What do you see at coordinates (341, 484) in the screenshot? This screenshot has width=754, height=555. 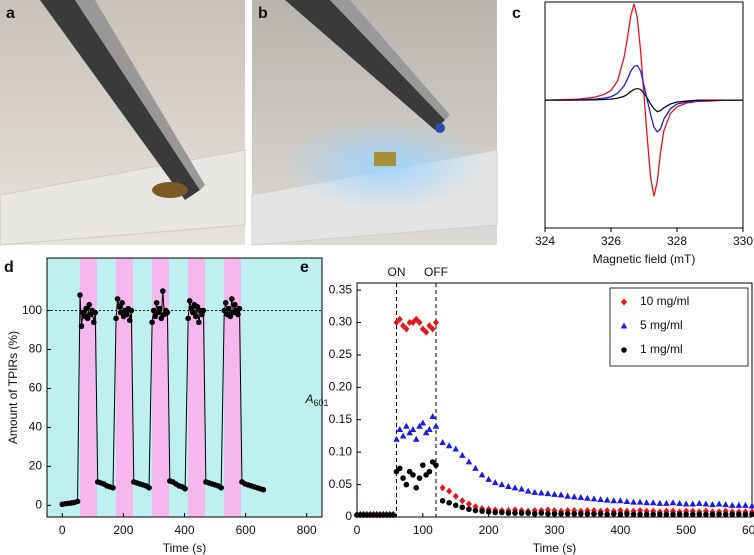 I see `y-tick-label: 0.05` at bounding box center [341, 484].